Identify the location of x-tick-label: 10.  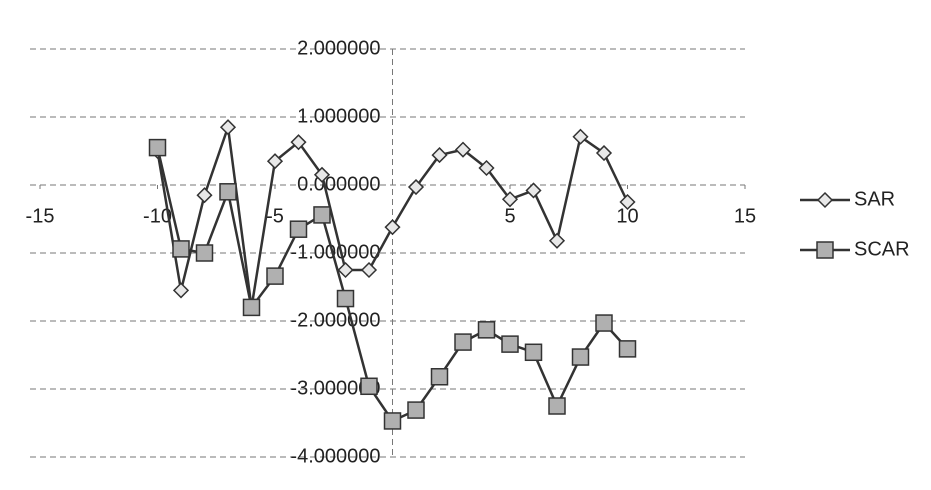
(627, 216).